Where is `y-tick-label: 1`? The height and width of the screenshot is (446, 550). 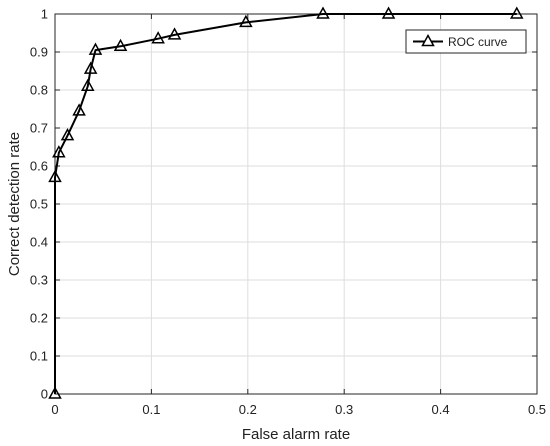
y-tick-label: 1 is located at coordinates (44, 14).